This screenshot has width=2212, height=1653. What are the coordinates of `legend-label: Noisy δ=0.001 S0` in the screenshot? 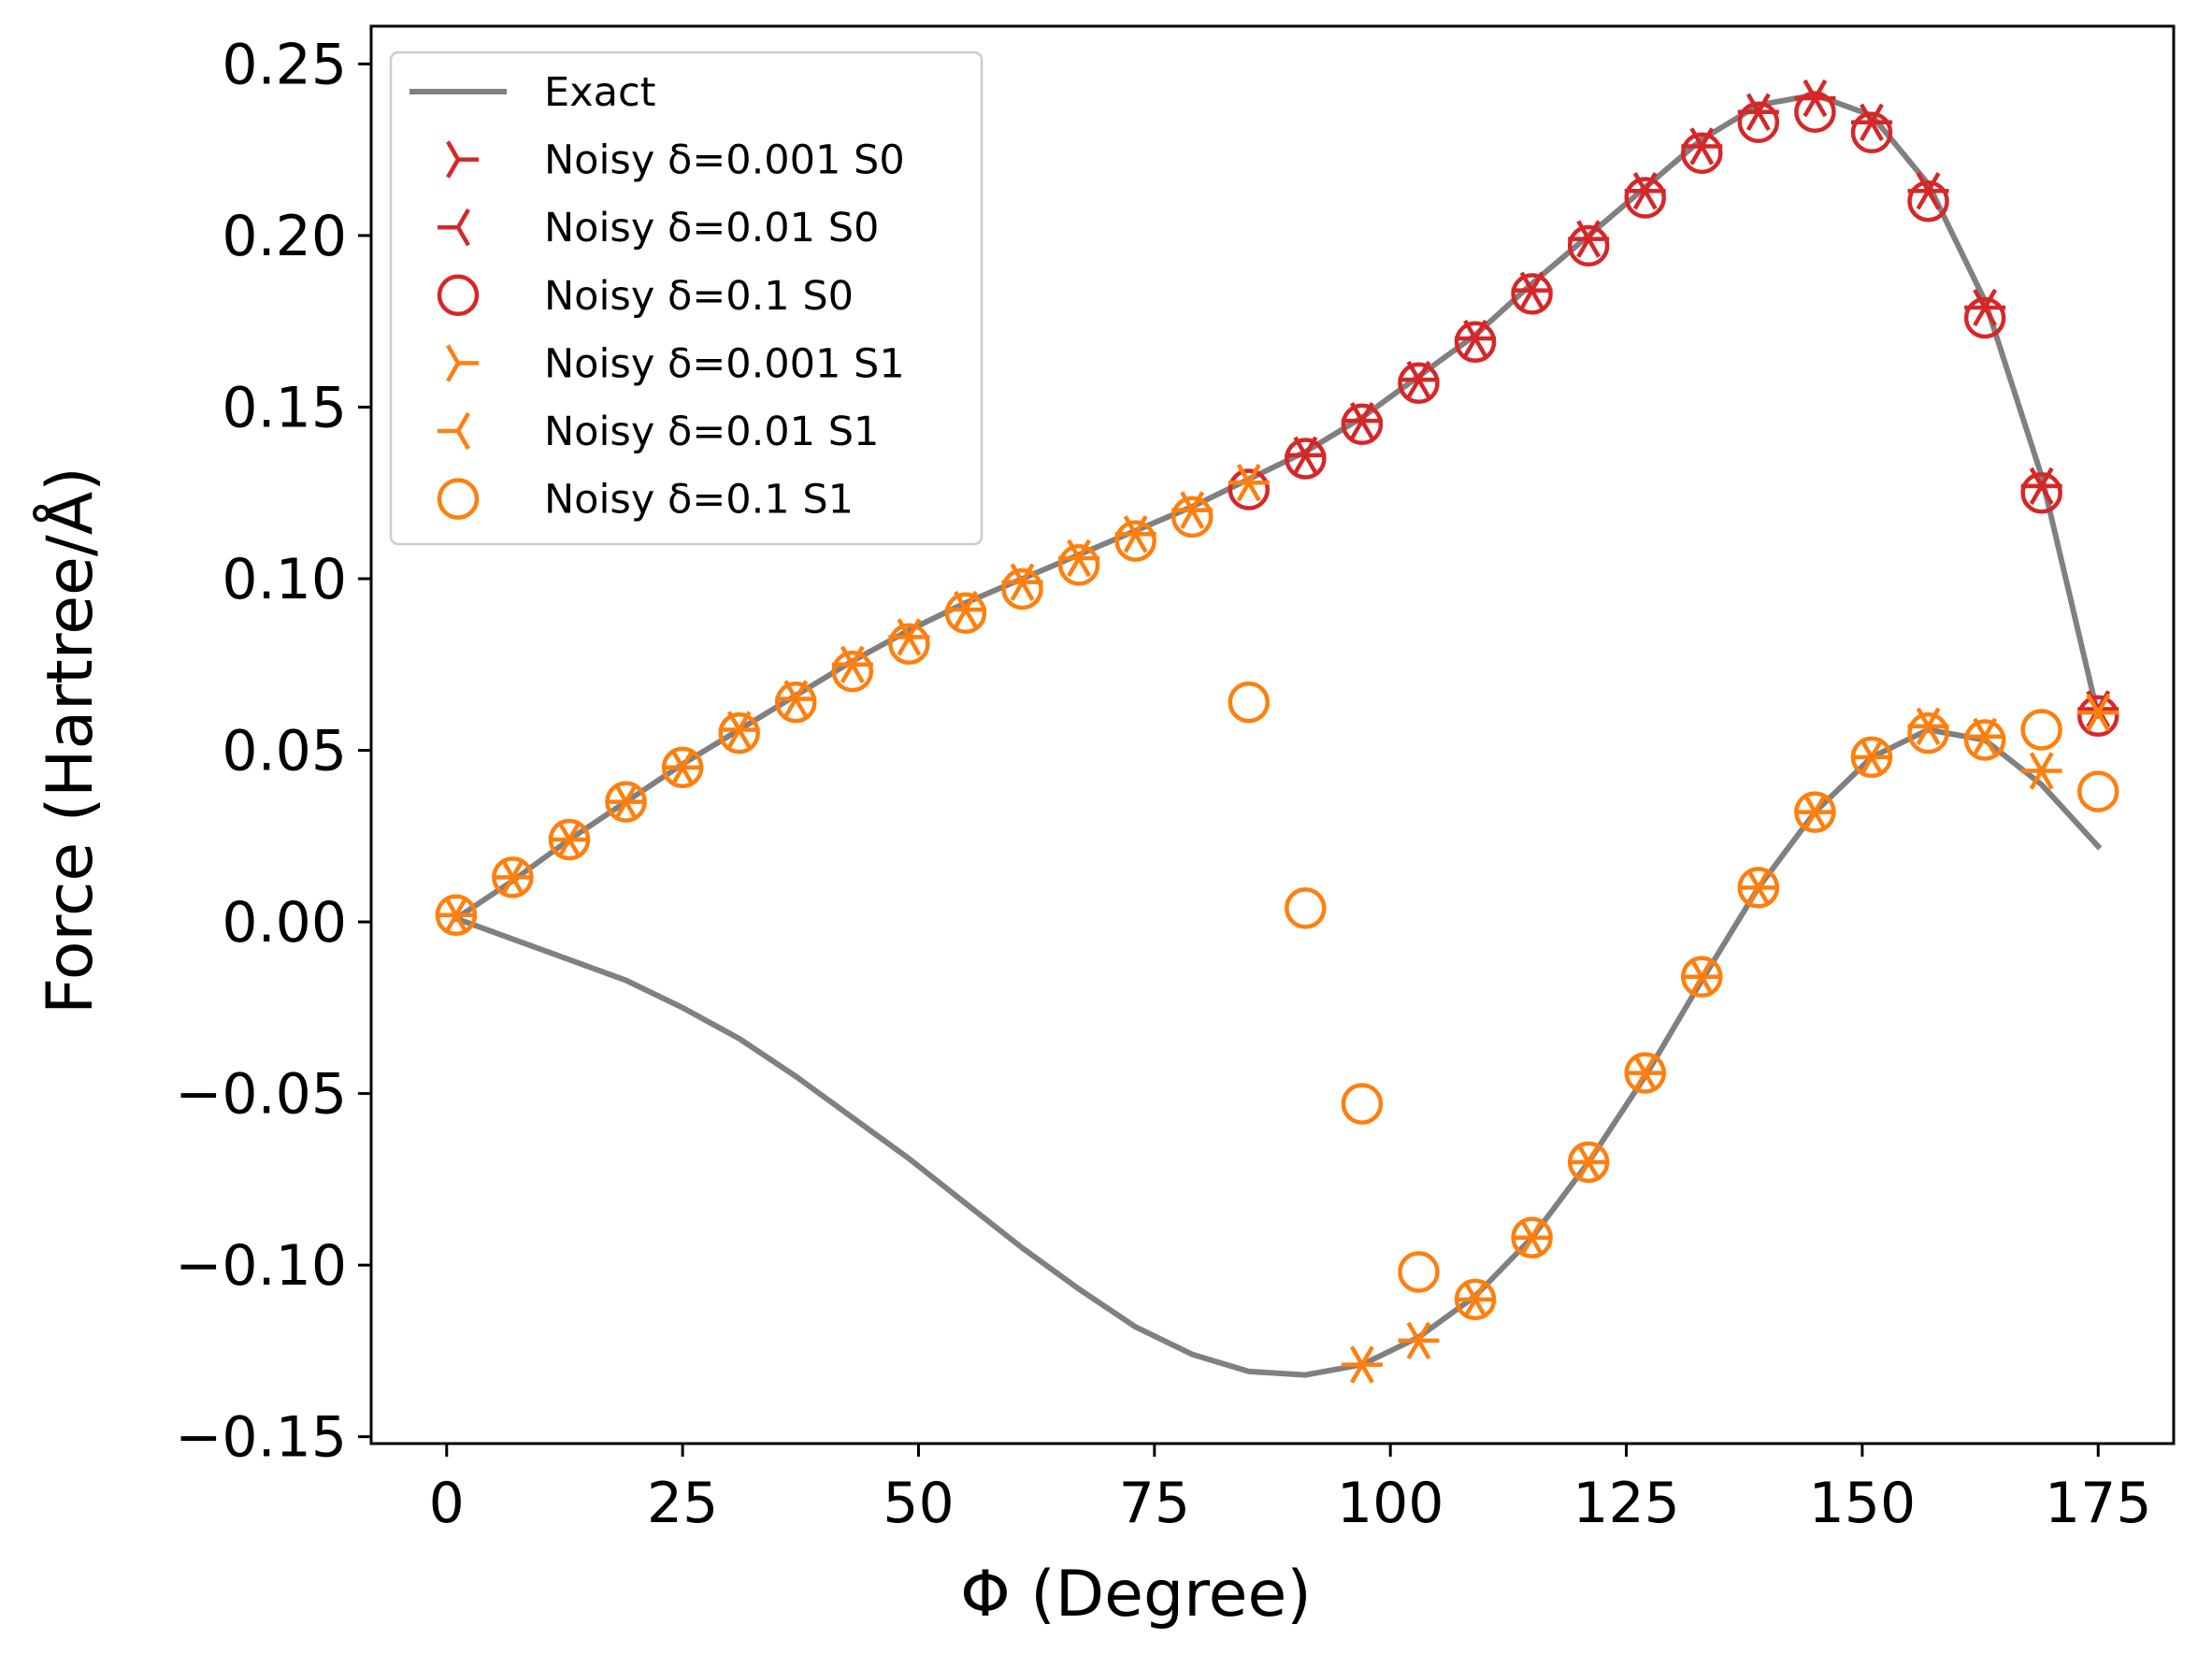 It's located at (724, 160).